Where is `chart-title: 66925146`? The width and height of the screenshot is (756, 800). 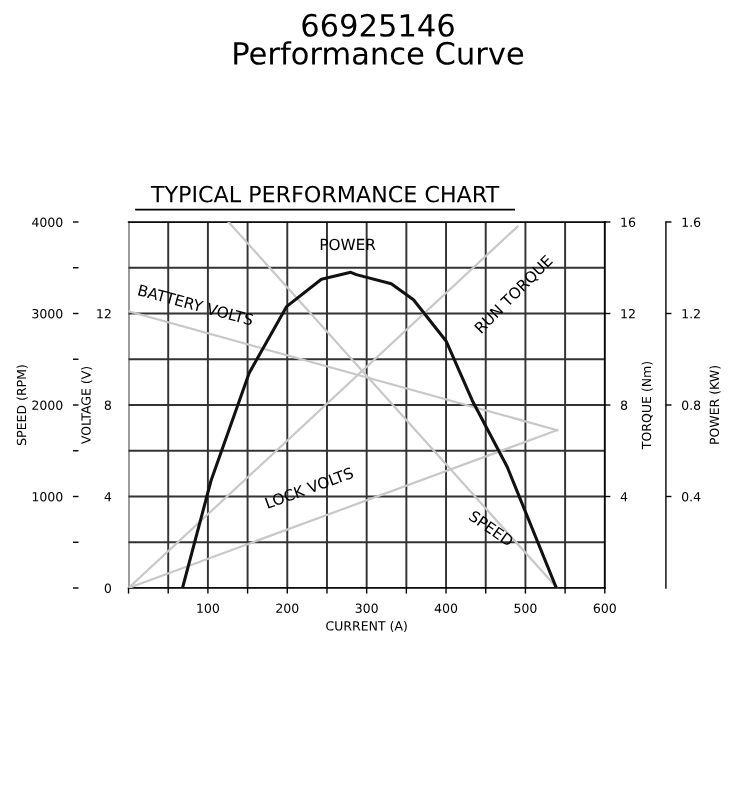 chart-title: 66925146 is located at coordinates (378, 25).